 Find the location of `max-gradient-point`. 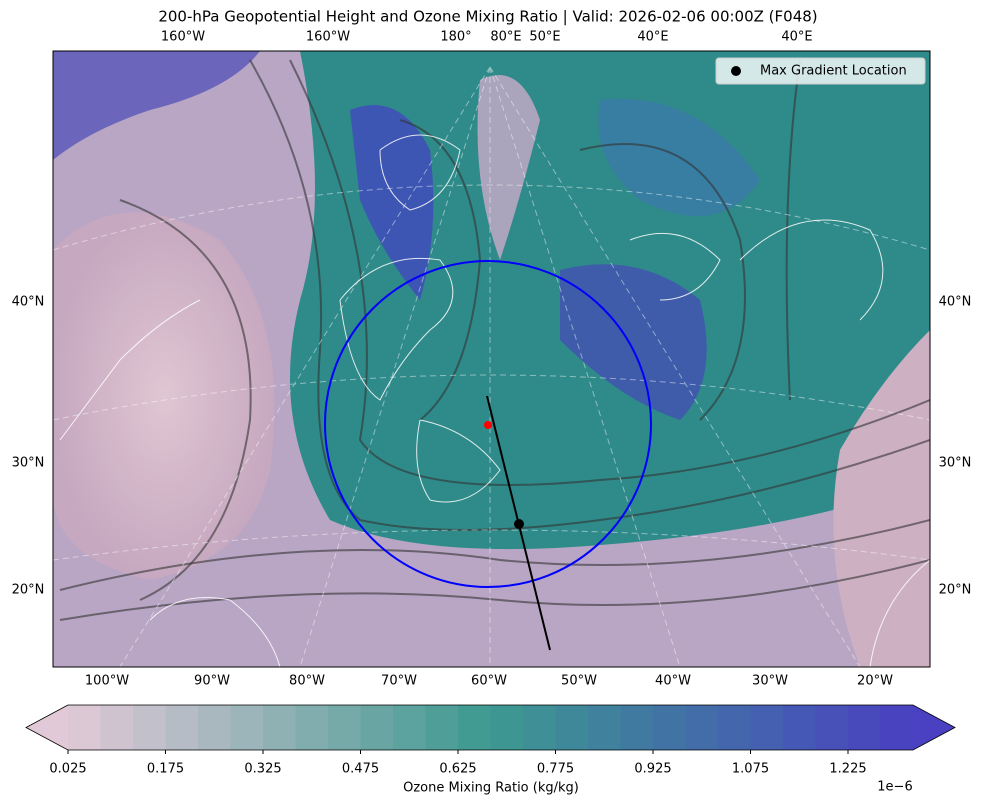

max-gradient-point is located at coordinates (519, 524).